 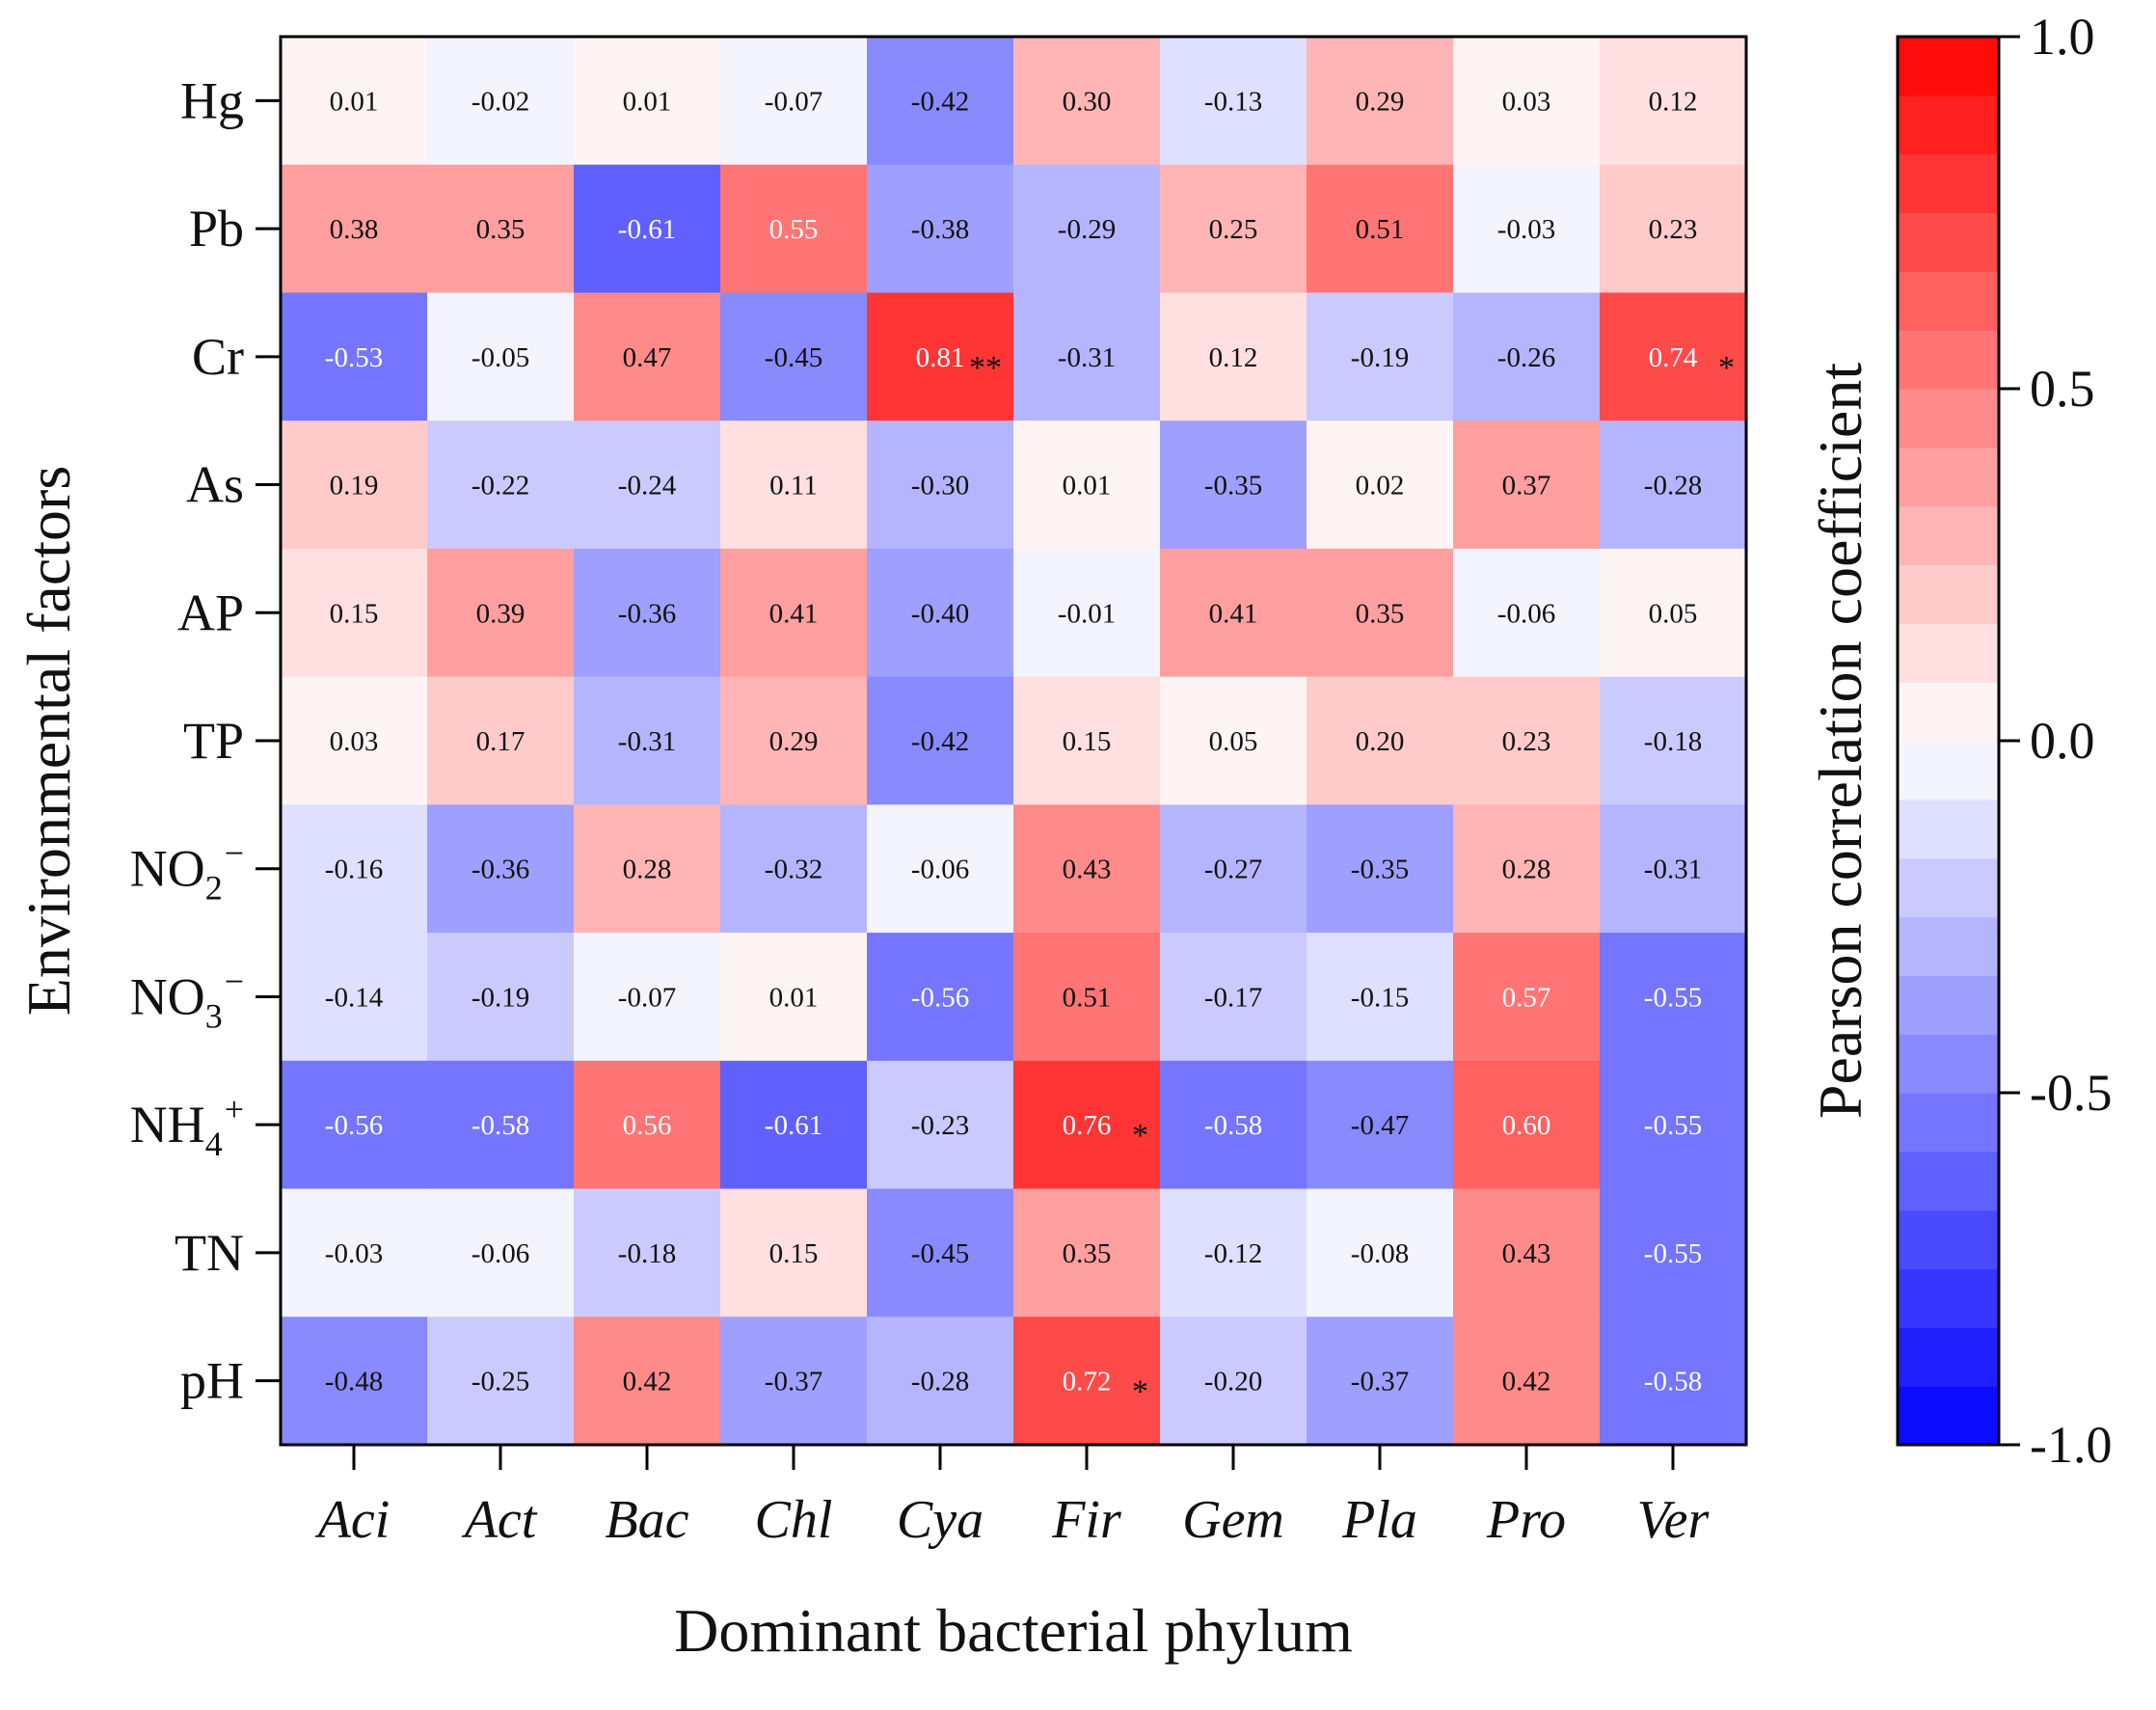 I want to click on cell-value-label: 0.42, so click(x=1526, y=1382).